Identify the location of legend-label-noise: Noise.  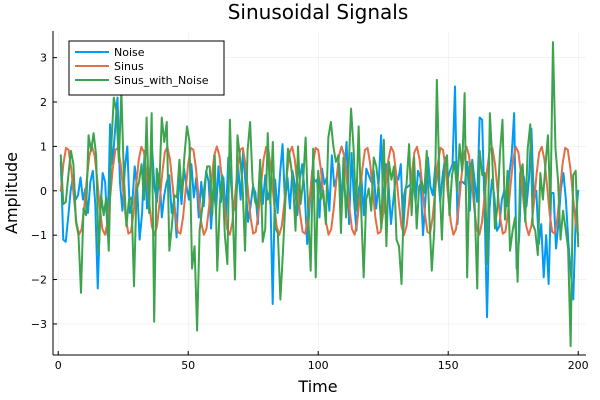
(129, 52).